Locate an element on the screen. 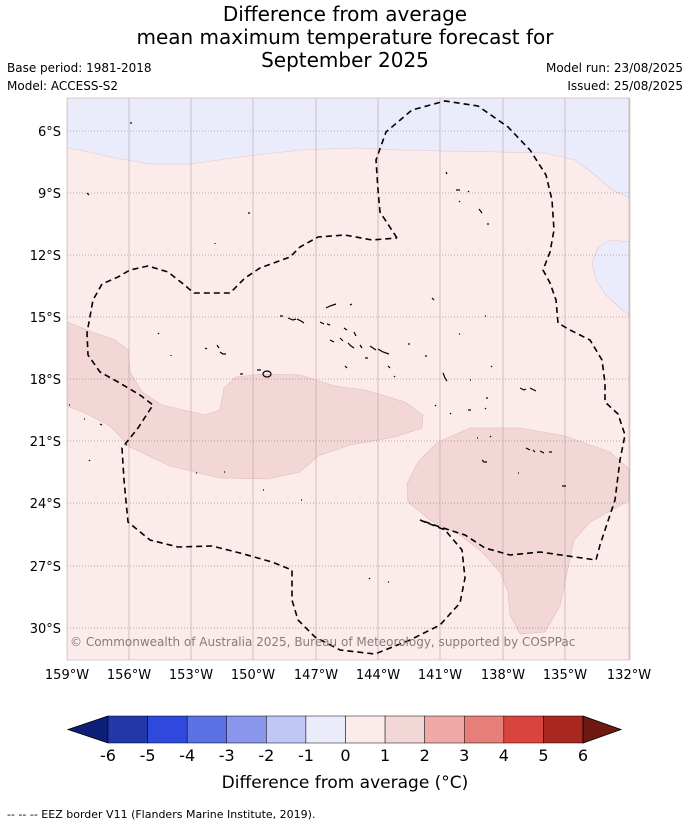  longitude-label: 132°W is located at coordinates (629, 675).